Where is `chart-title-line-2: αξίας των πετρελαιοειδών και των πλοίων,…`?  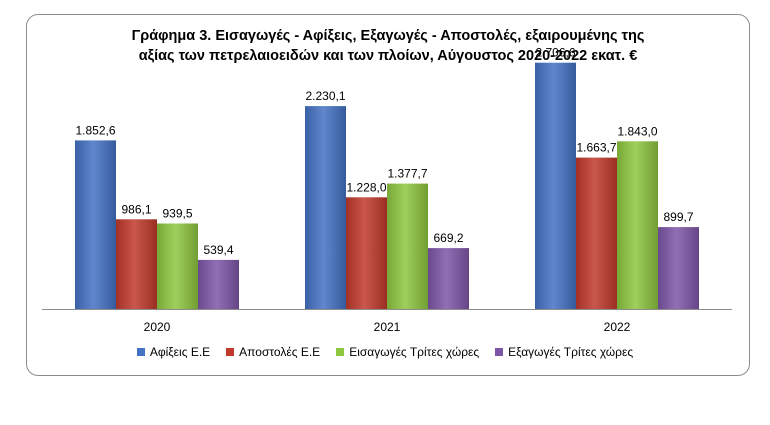
chart-title-line-2: αξίας των πετρελαιοειδών και των πλοίων,… is located at coordinates (388, 56).